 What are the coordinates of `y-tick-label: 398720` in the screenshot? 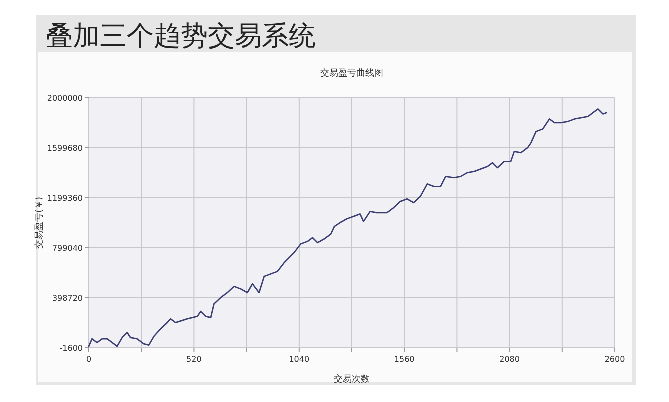 It's located at (67, 298).